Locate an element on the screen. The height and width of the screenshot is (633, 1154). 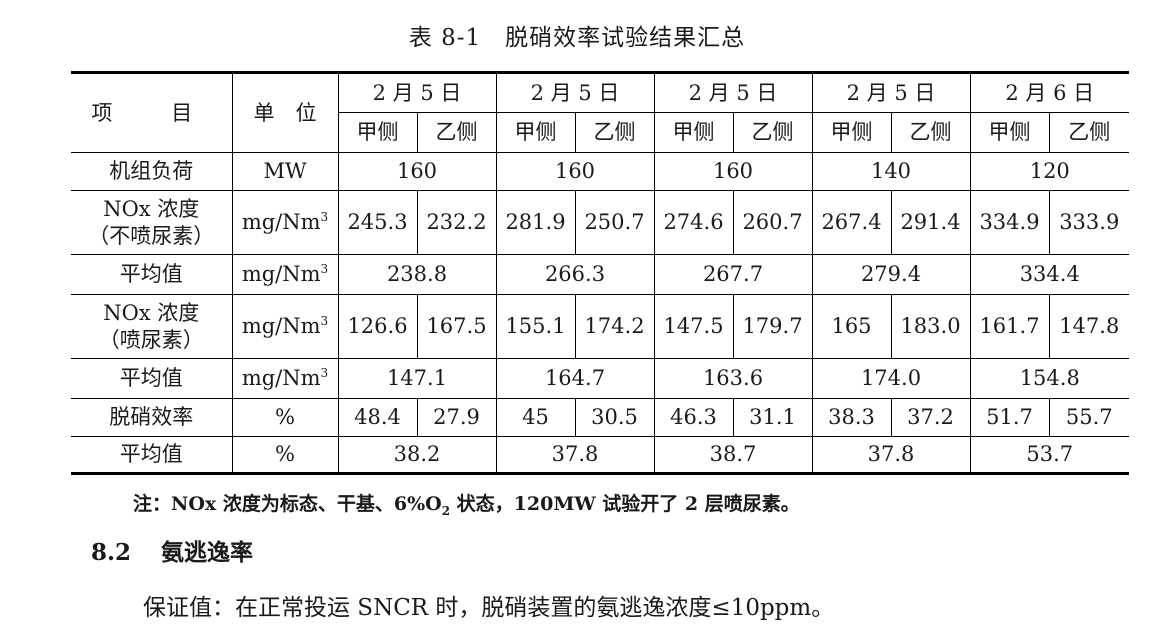
row-label: 机组负荷 is located at coordinates (152, 171).